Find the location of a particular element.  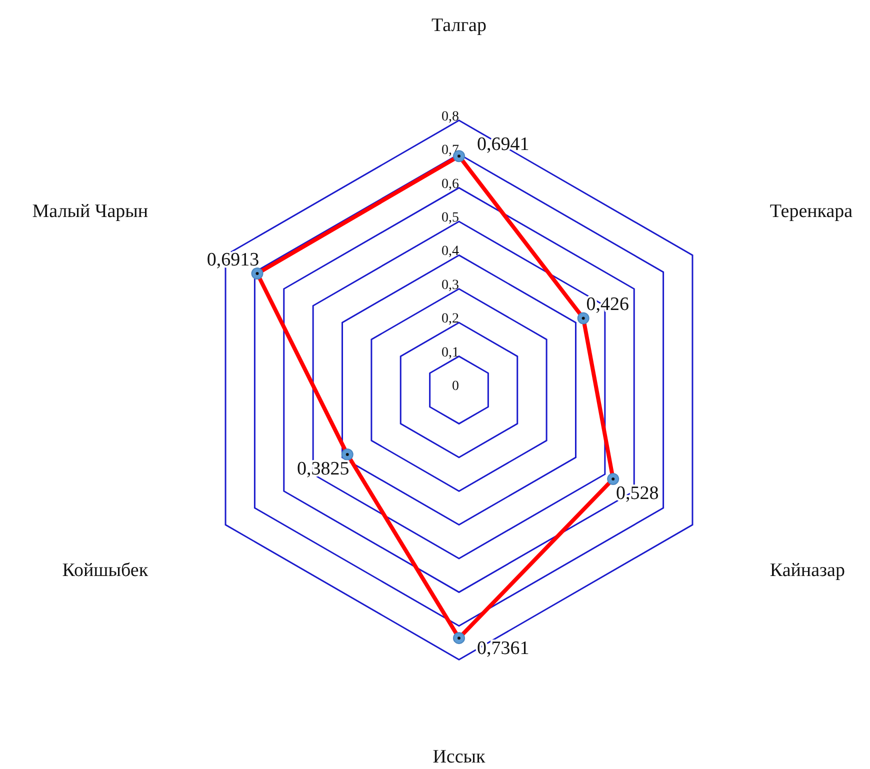

y-tick-label: 0,4 is located at coordinates (450, 252).